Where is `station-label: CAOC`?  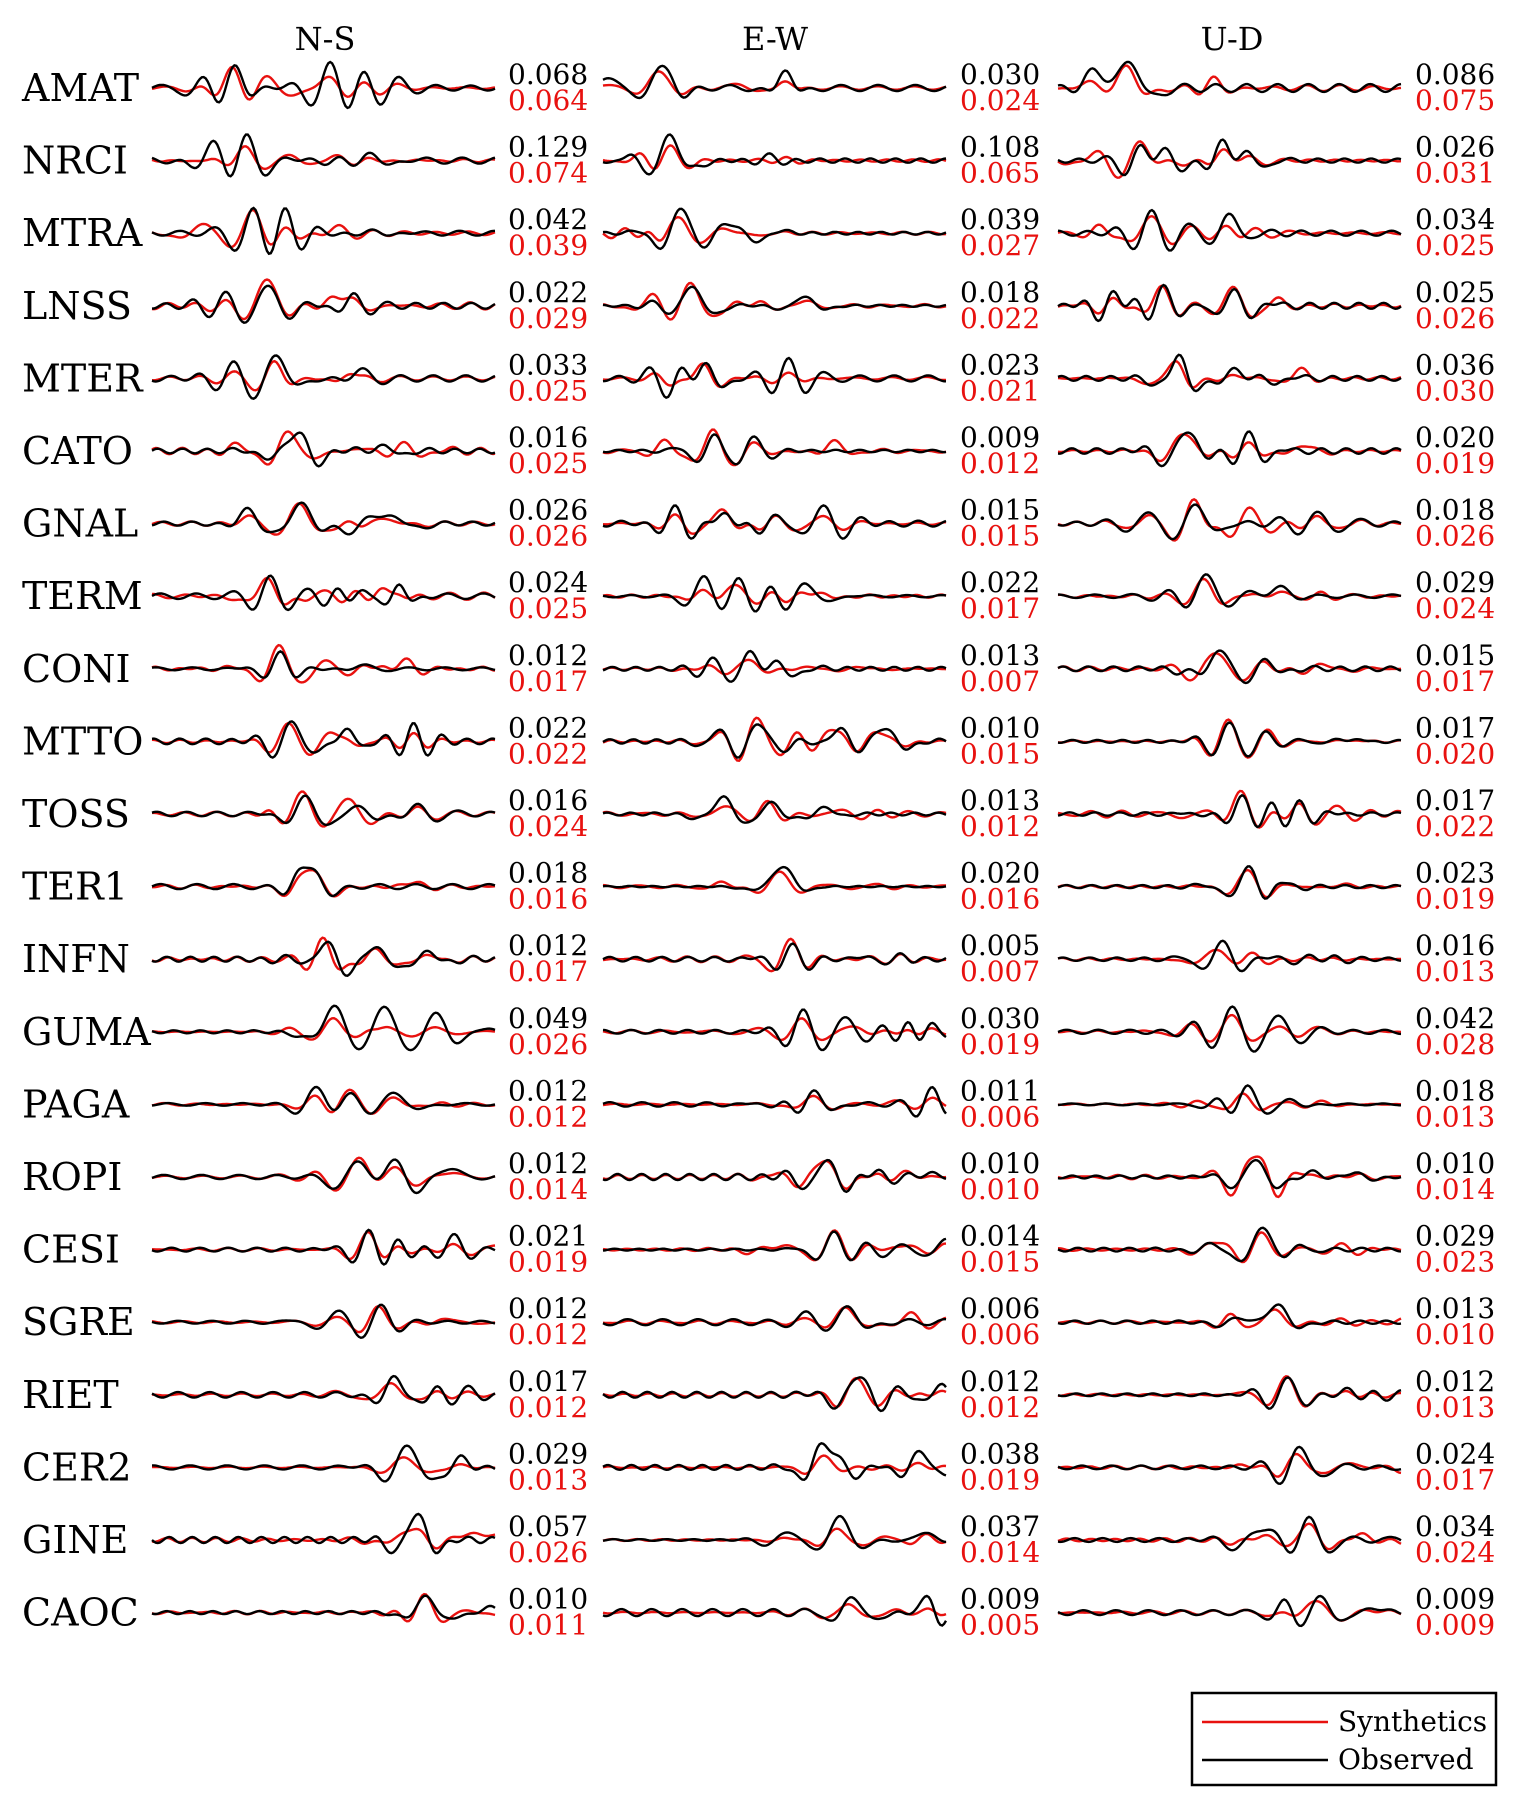
station-label: CAOC is located at coordinates (80, 1613).